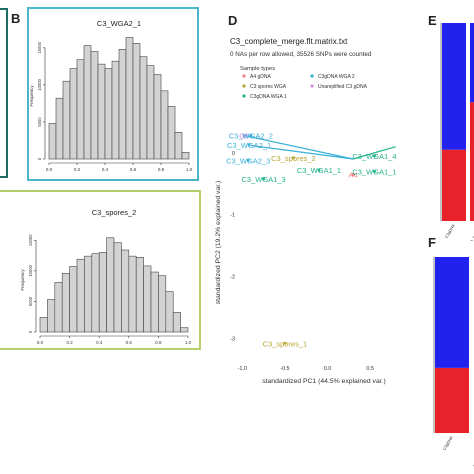 This screenshot has width=474, height=474. Describe the element at coordinates (232, 339) in the screenshot. I see `y-tick-label: -3` at that location.